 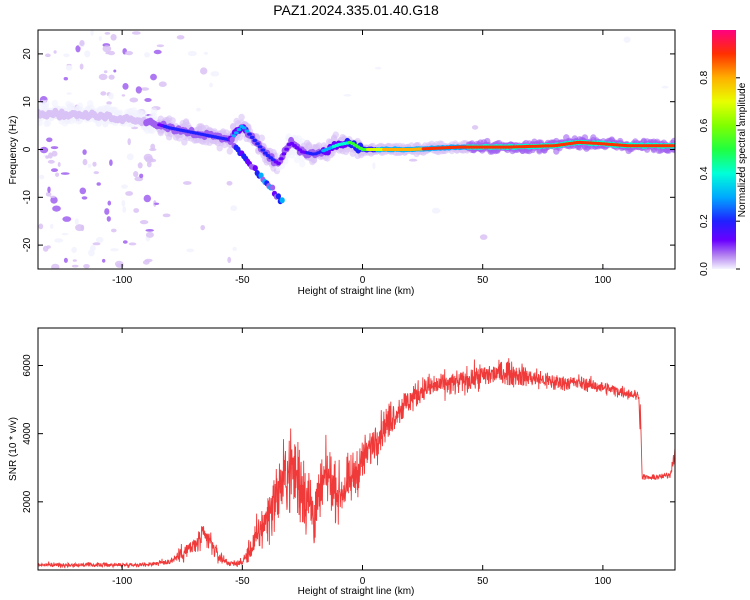 What do you see at coordinates (27, 501) in the screenshot?
I see `snr-y-tick-label: 2000` at bounding box center [27, 501].